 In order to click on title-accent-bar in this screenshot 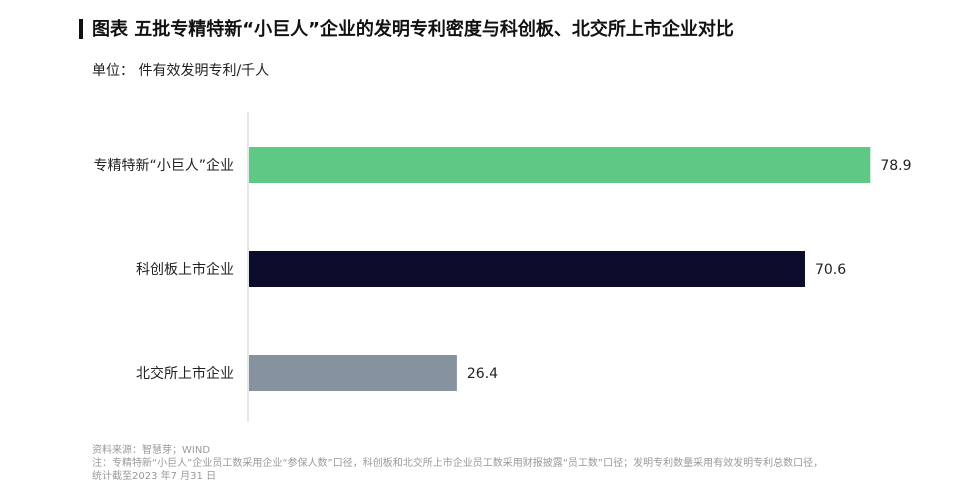, I will do `click(81, 29)`.